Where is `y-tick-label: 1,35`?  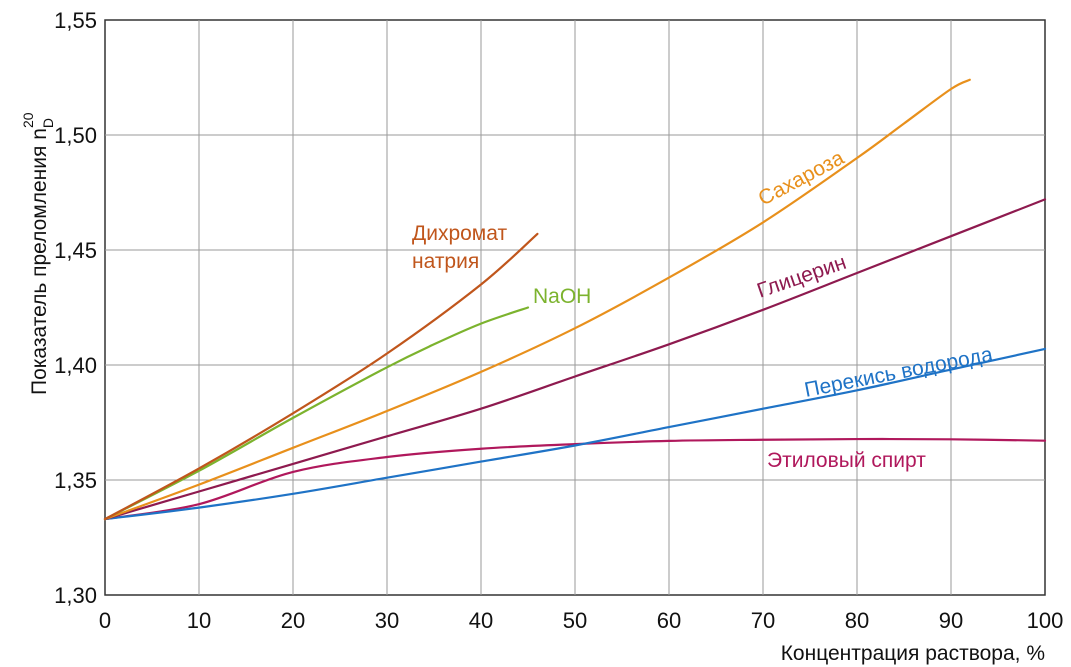
y-tick-label: 1,35 is located at coordinates (75, 480).